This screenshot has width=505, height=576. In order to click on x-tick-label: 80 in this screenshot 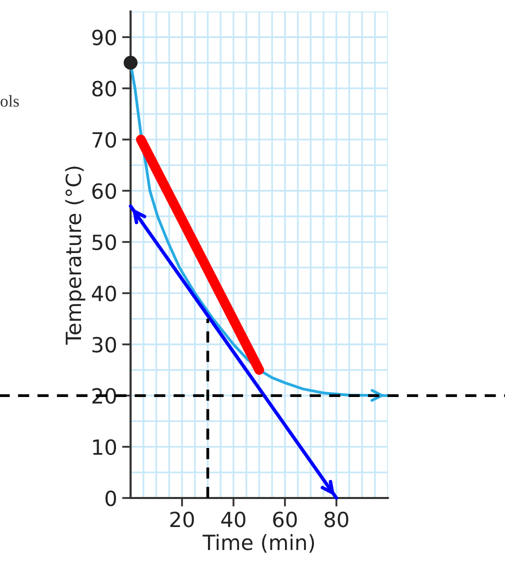, I will do `click(336, 520)`.